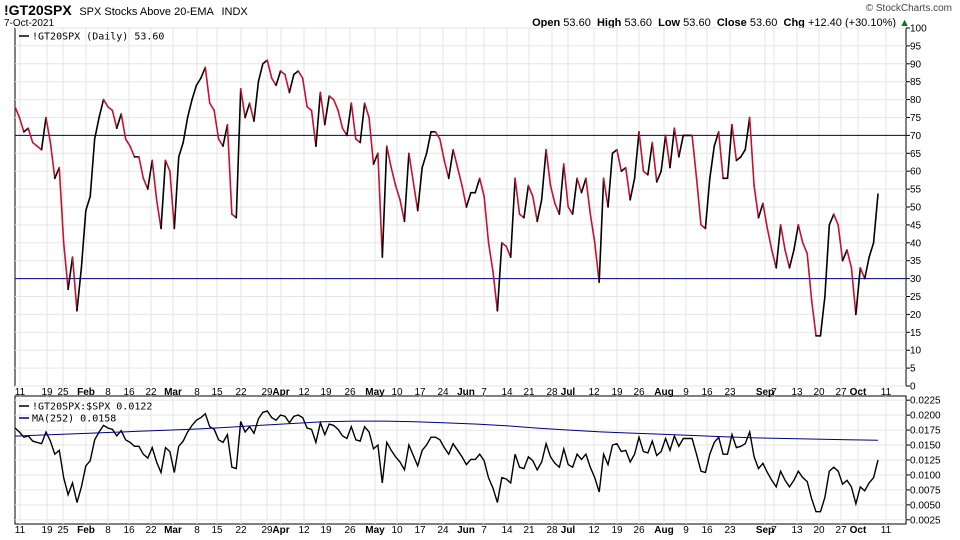  What do you see at coordinates (639, 530) in the screenshot?
I see `x-tick-label: 26` at bounding box center [639, 530].